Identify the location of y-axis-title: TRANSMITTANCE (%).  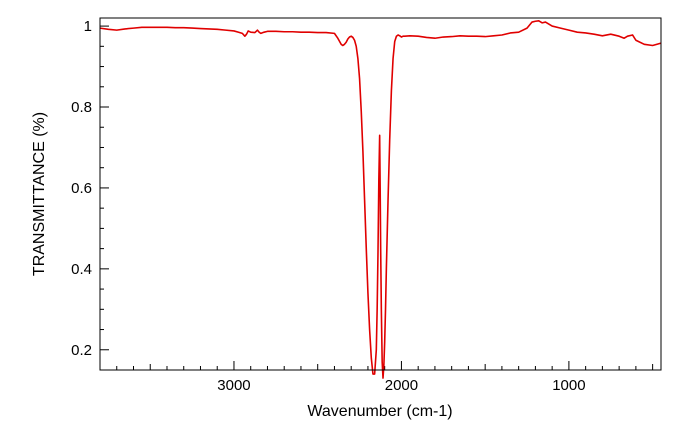
(39, 194).